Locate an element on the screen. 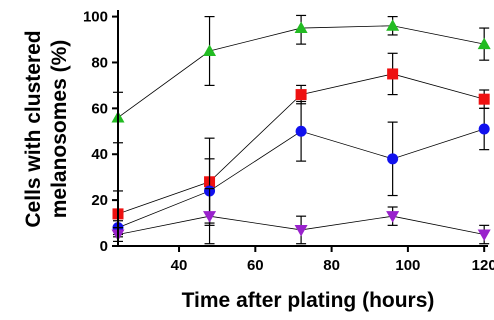  x-axis-title: Time after plating (hours) is located at coordinates (308, 300).